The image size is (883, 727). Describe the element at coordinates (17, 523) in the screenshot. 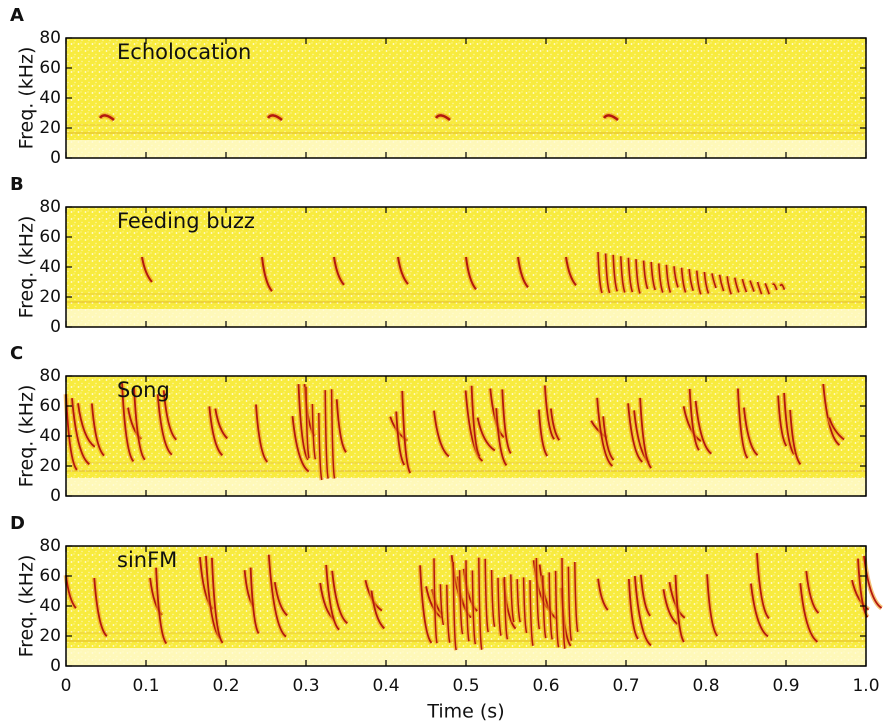

I see `panel-label: D` at that location.